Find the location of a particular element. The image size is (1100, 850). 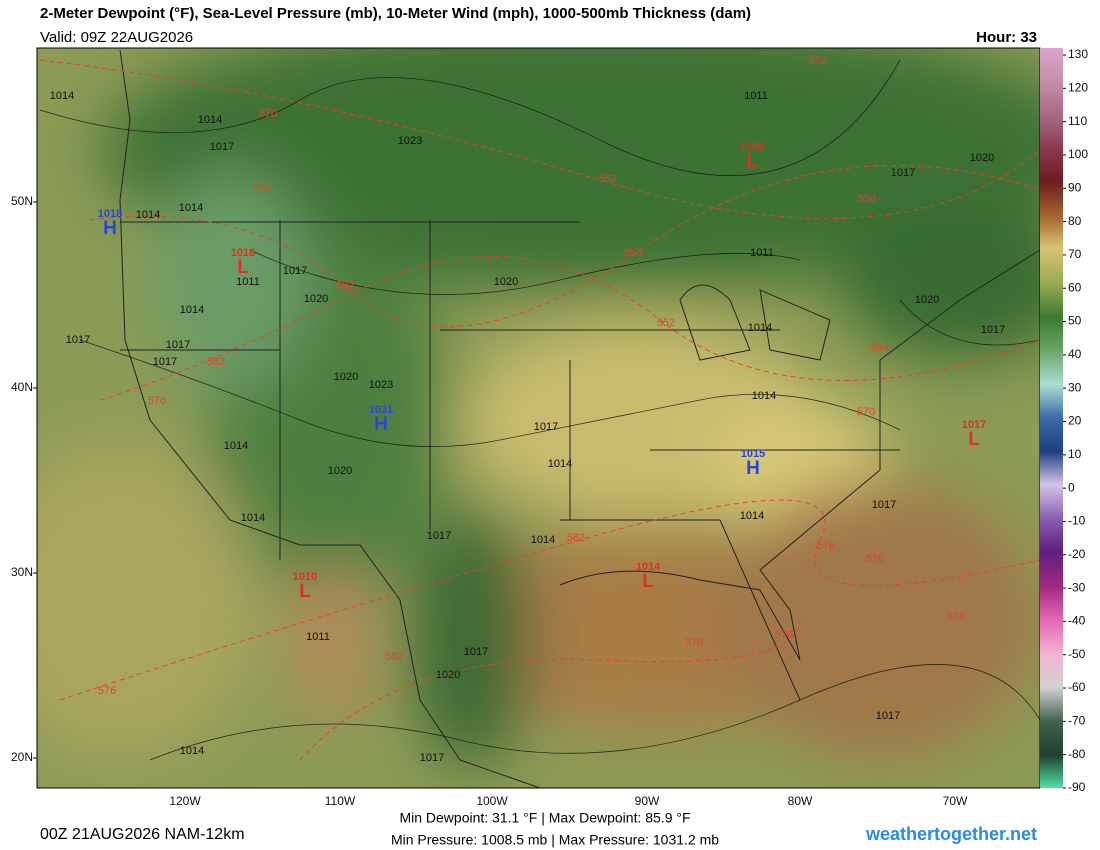

pressure-center-value: 1014 is located at coordinates (648, 567).